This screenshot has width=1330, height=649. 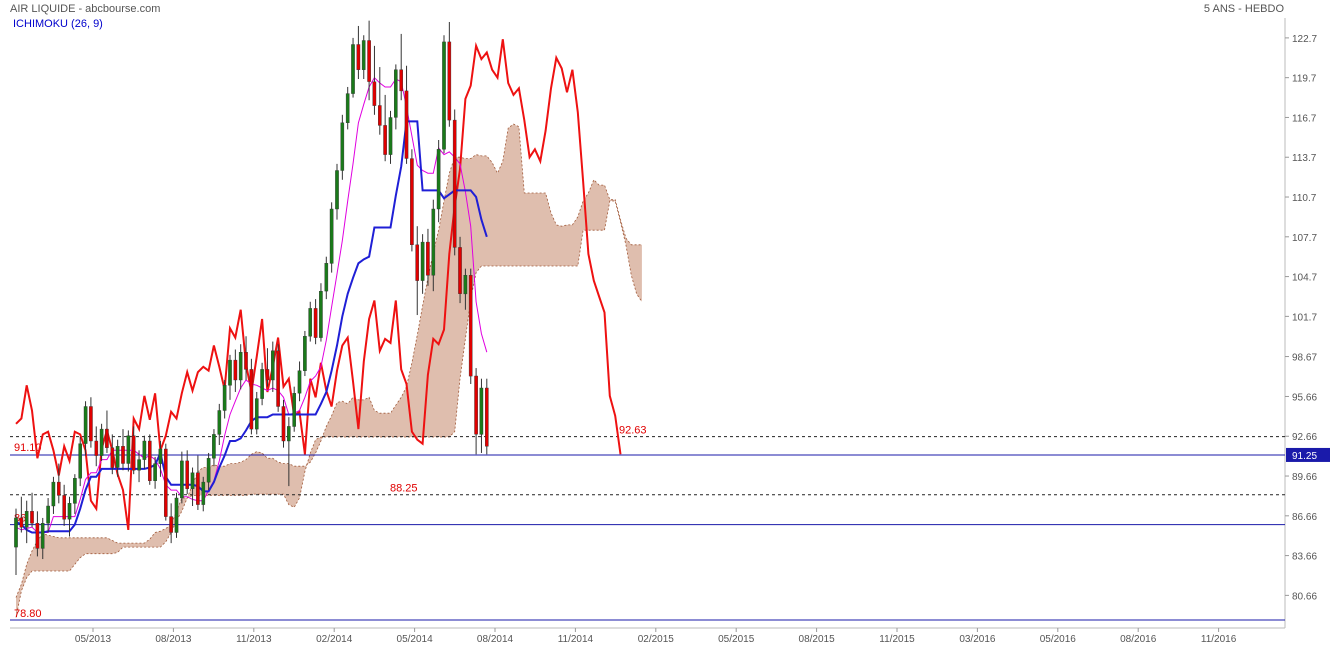 What do you see at coordinates (633, 431) in the screenshot?
I see `hline-label-92.63: 92.63` at bounding box center [633, 431].